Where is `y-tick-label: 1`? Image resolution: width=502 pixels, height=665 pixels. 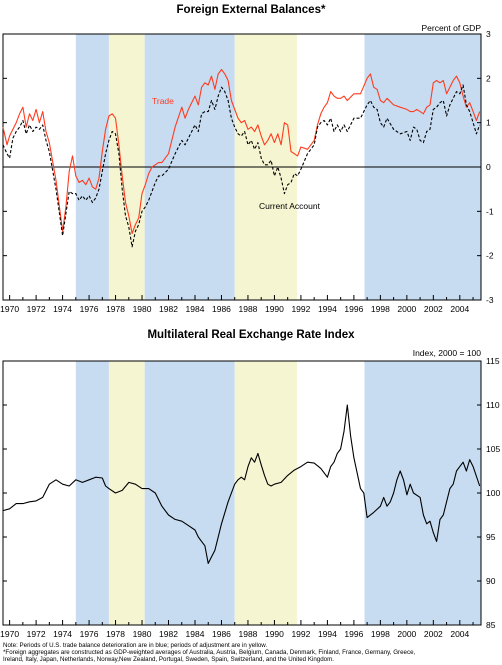
y-tick-label: 1 is located at coordinates (488, 123).